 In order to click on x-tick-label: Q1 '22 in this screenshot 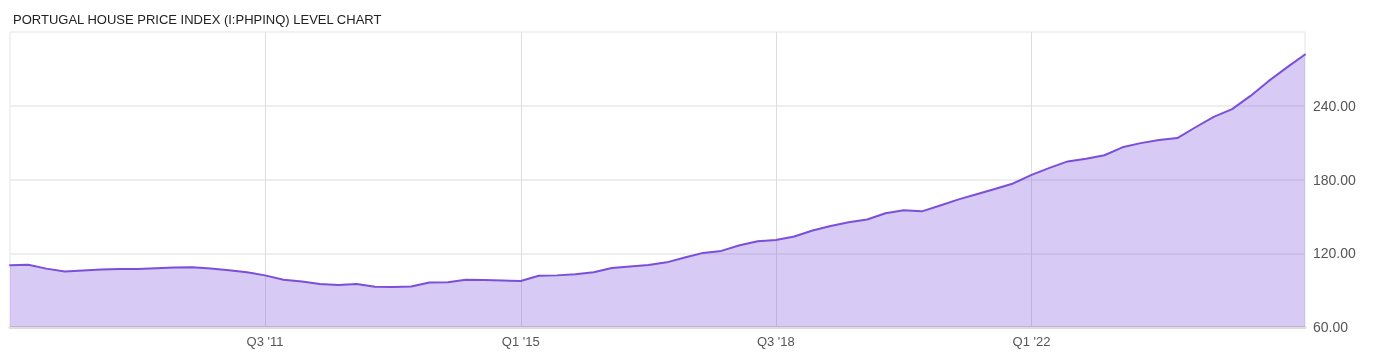, I will do `click(1031, 341)`.